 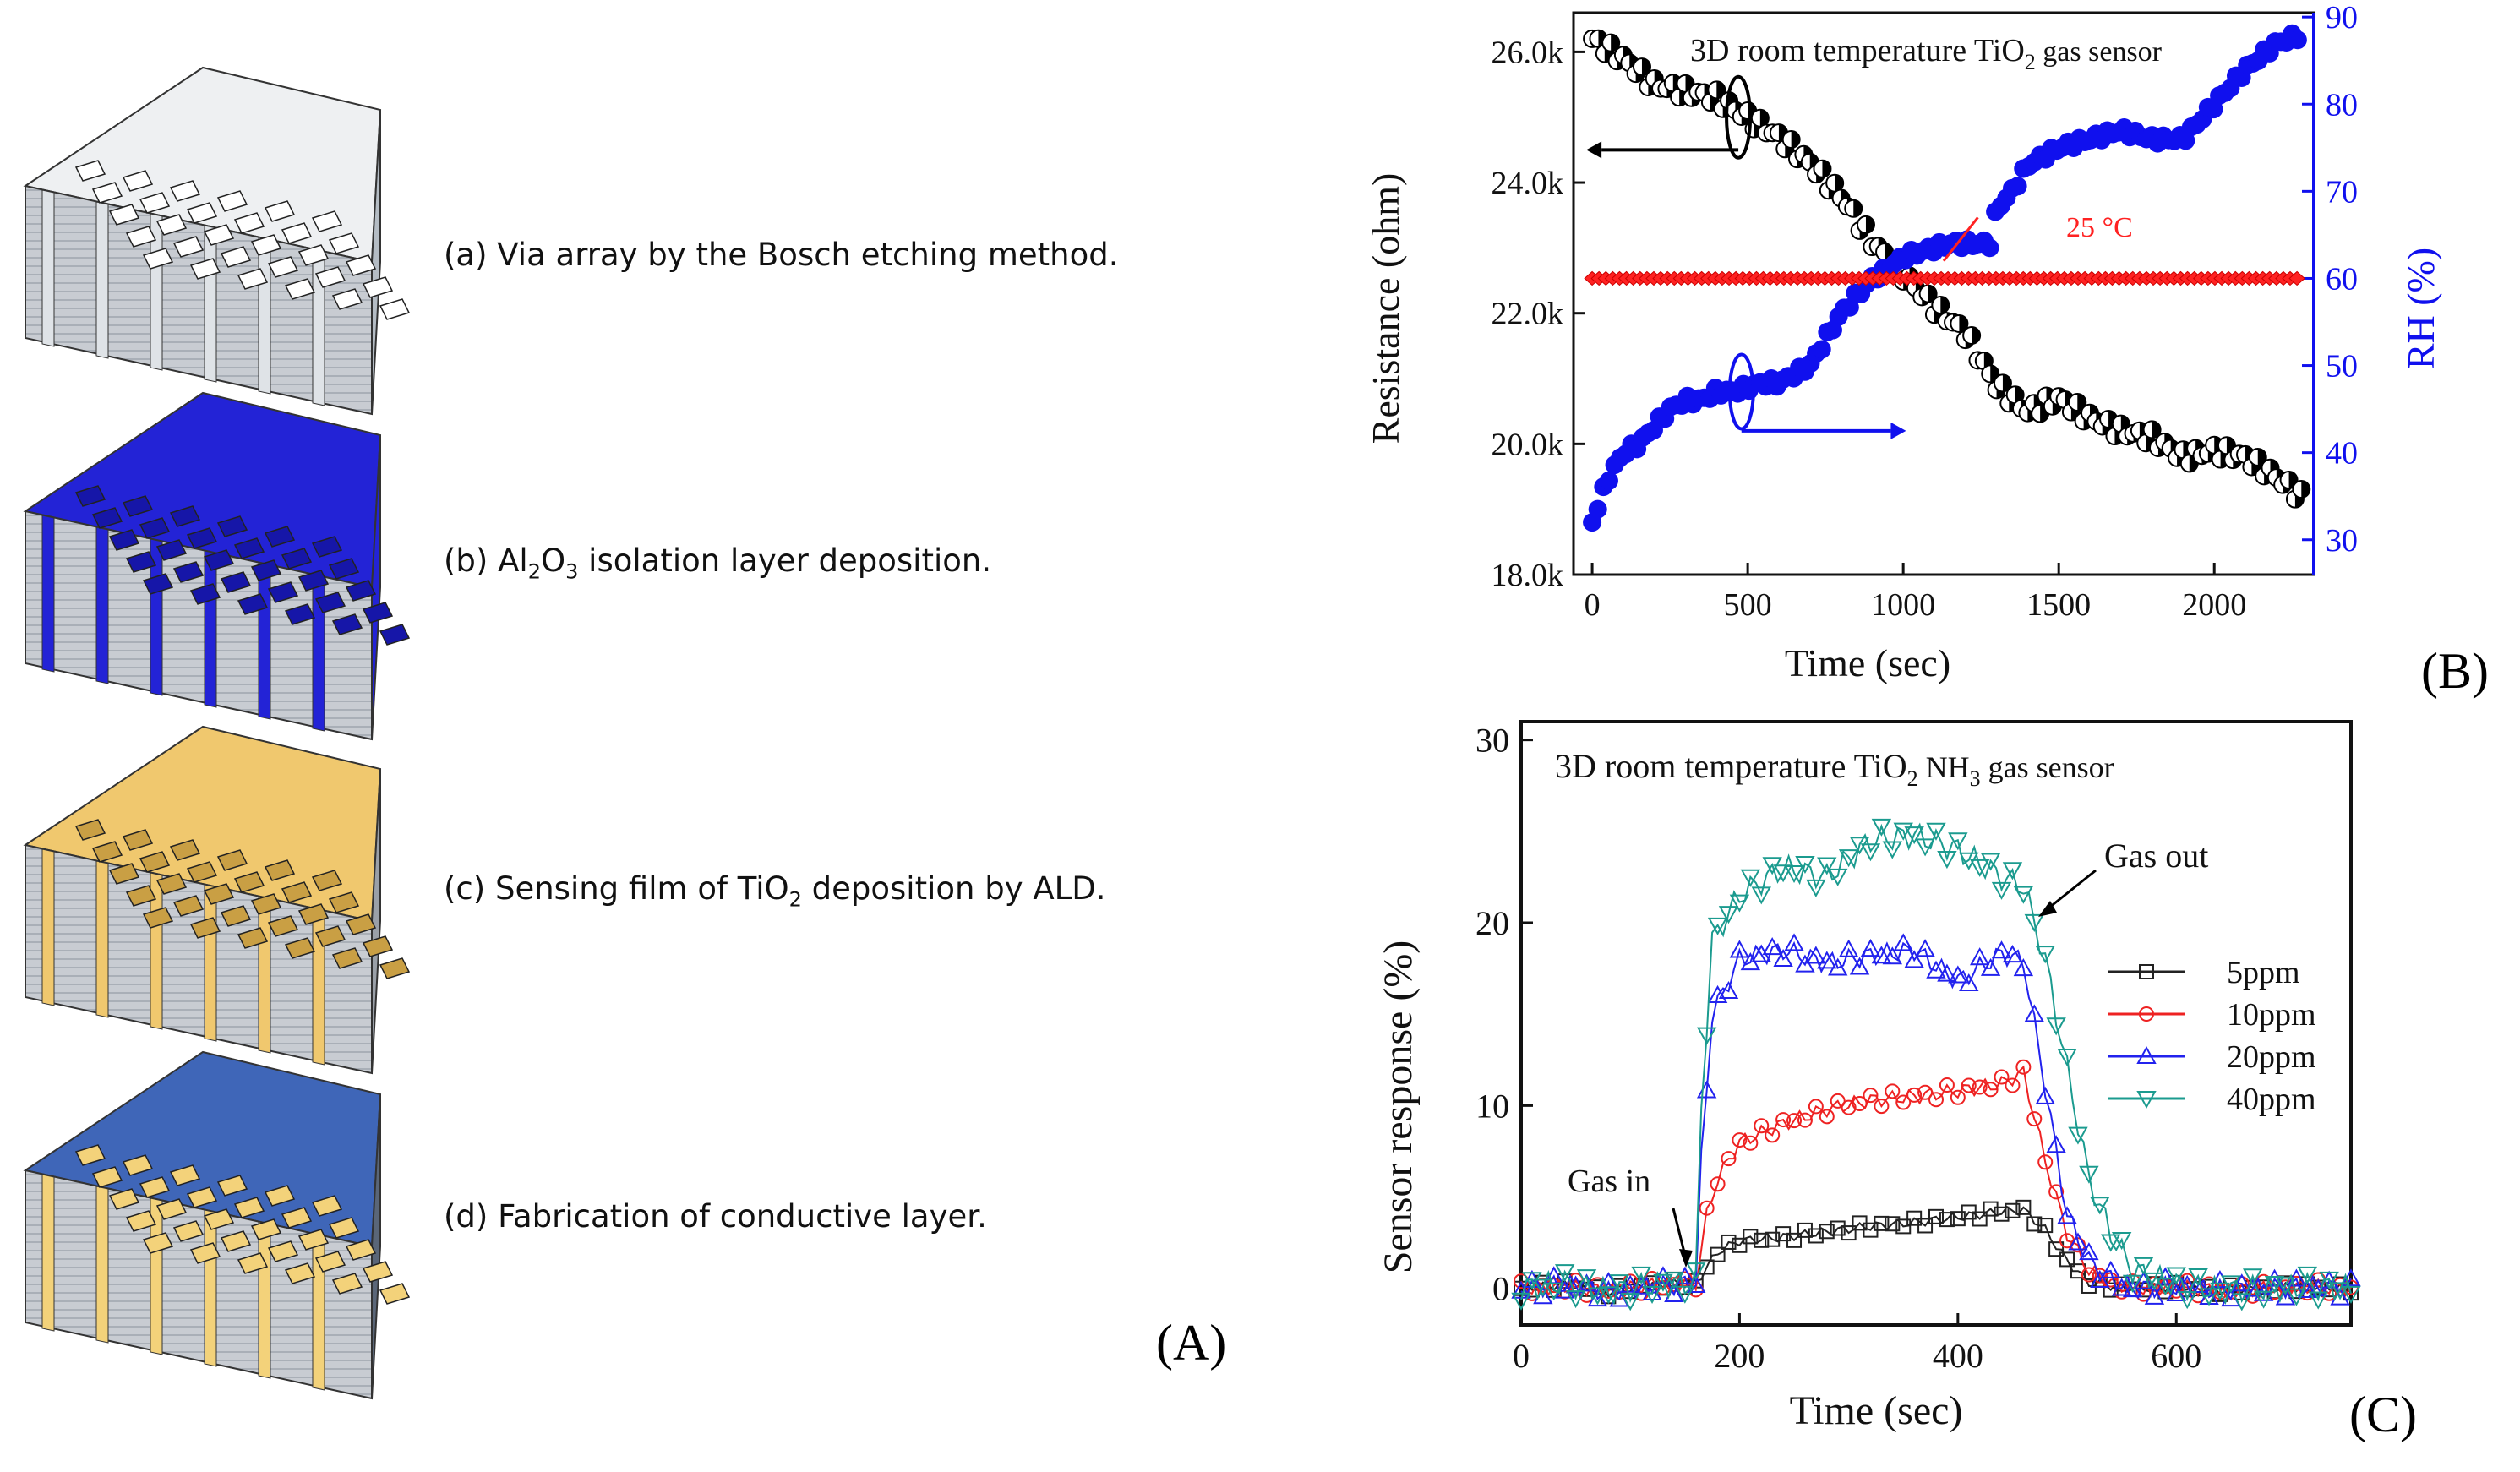 What do you see at coordinates (2156, 856) in the screenshot?
I see `gas-out-label: Gas out` at bounding box center [2156, 856].